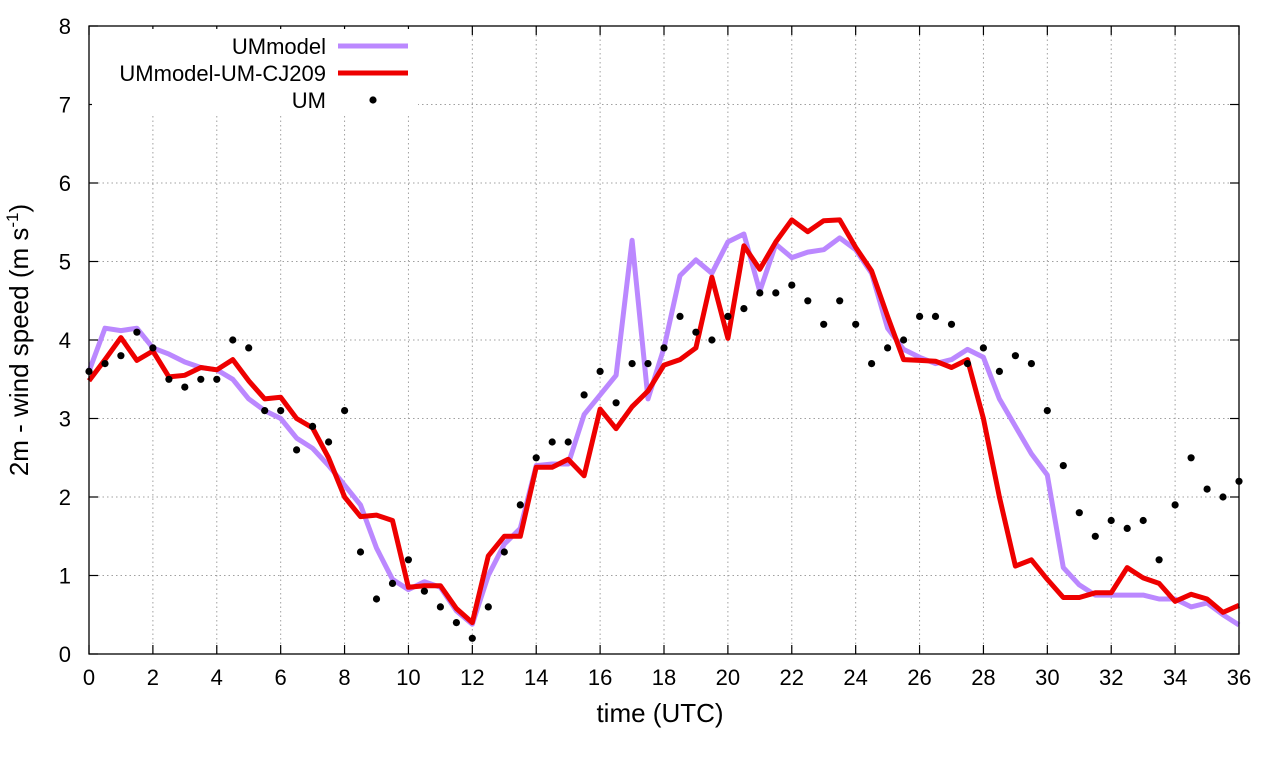 The width and height of the screenshot is (1280, 760). I want to click on y-tick-label: 1, so click(65, 576).